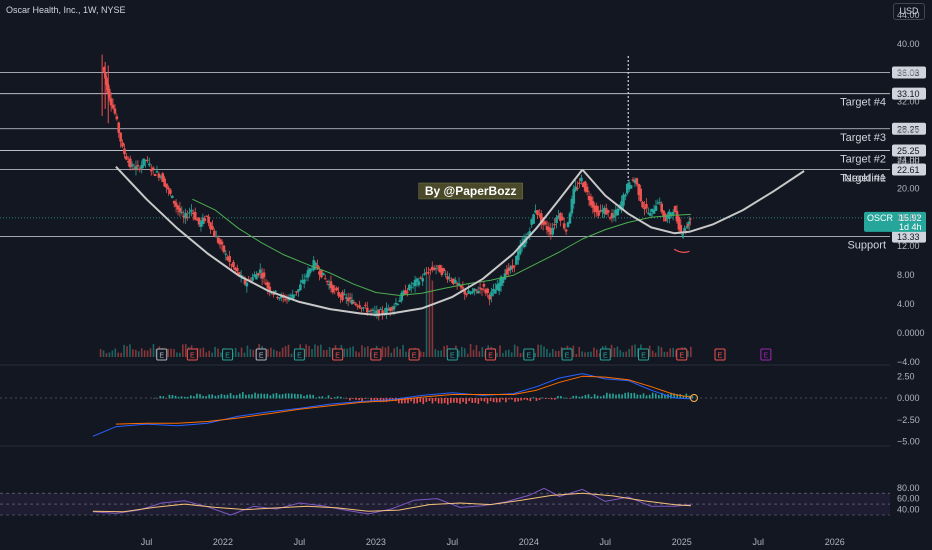 This screenshot has height=550, width=932. Describe the element at coordinates (863, 138) in the screenshot. I see `level-label: Target #3` at that location.